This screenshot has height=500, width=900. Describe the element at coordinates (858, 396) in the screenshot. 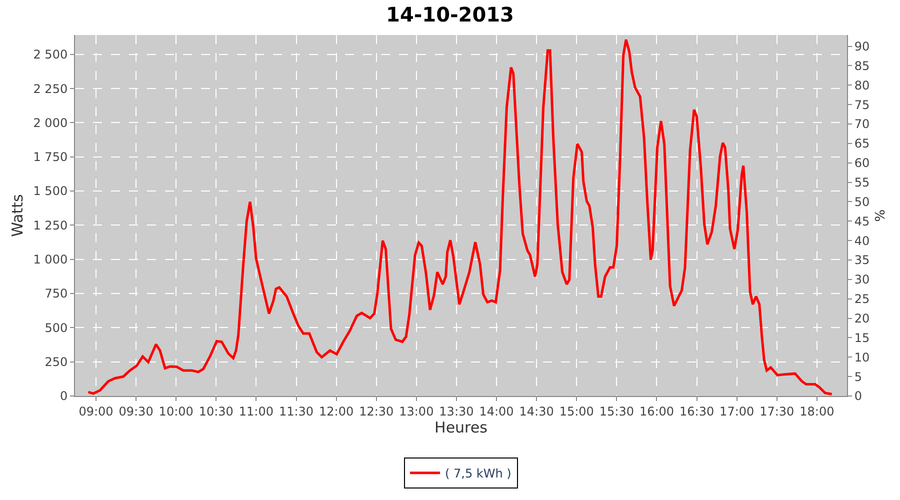

I see `y2-tick-label: 0` at that location.